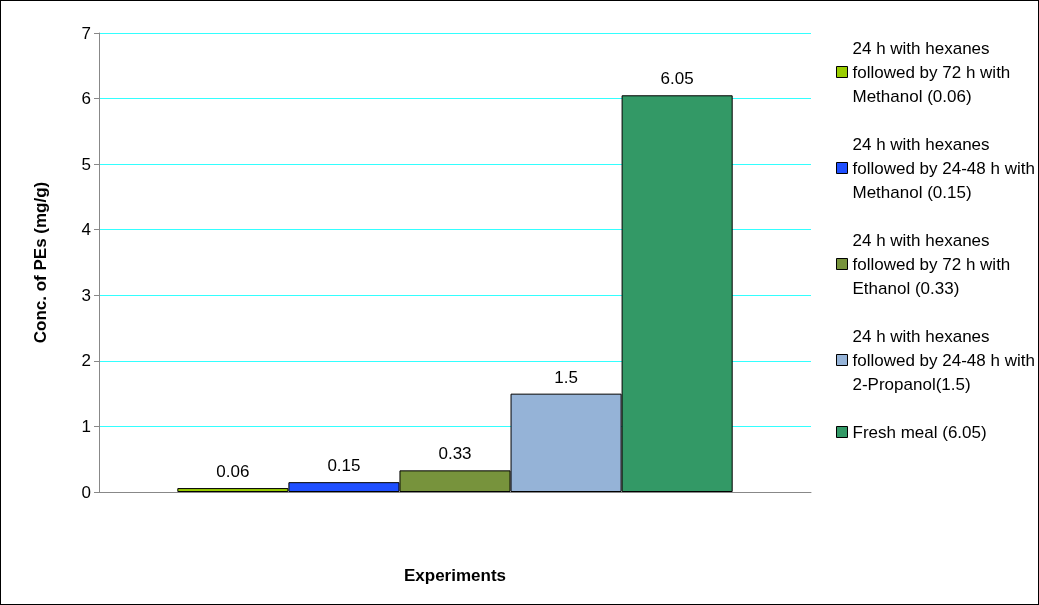 The image size is (1039, 605). I want to click on data-label: 6.05, so click(677, 79).